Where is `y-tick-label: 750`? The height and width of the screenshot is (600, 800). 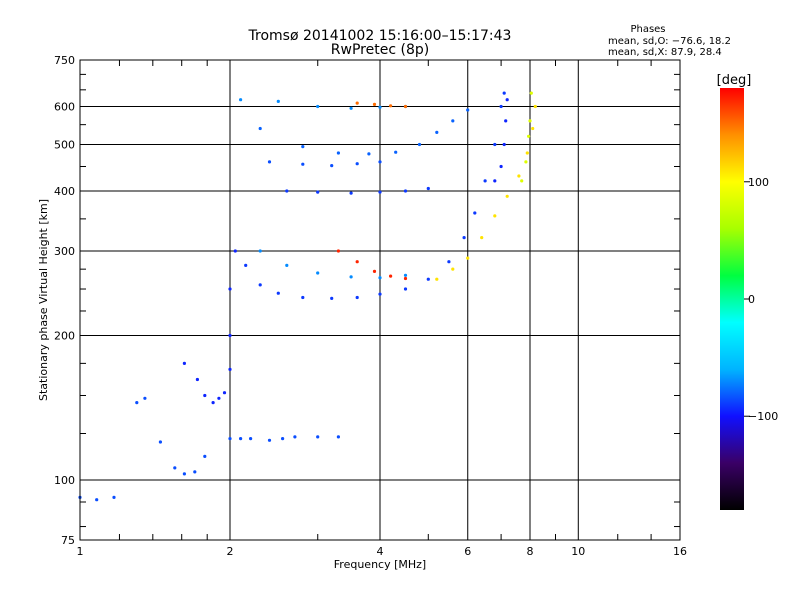 y-tick-label: 750 is located at coordinates (64, 60).